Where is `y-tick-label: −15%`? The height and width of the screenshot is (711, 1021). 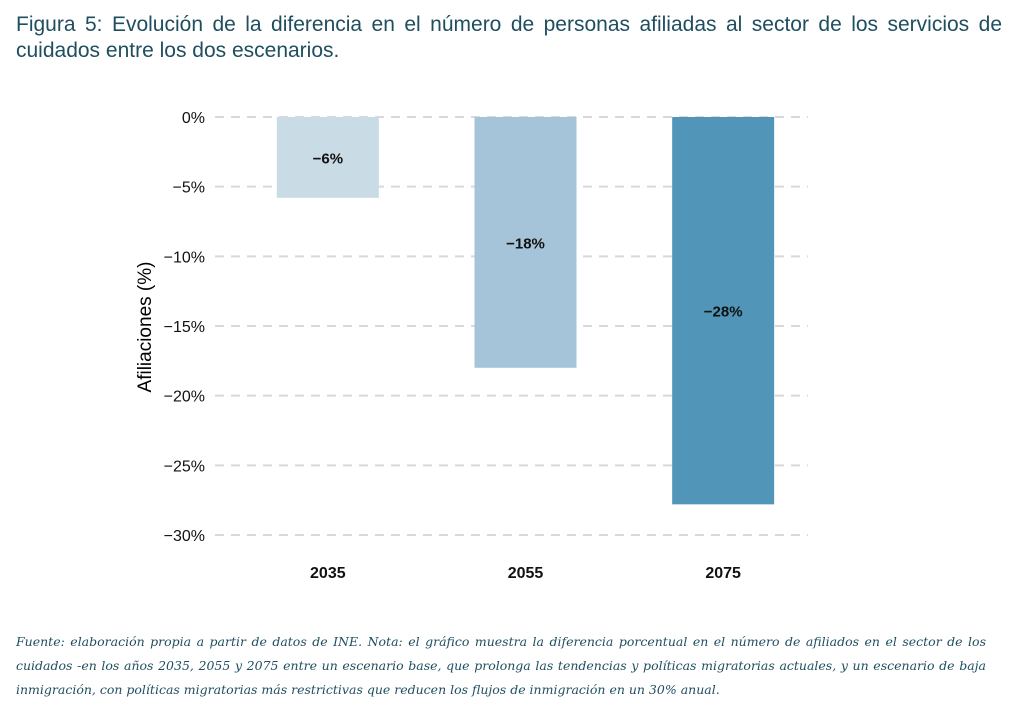
y-tick-label: −15% is located at coordinates (184, 327).